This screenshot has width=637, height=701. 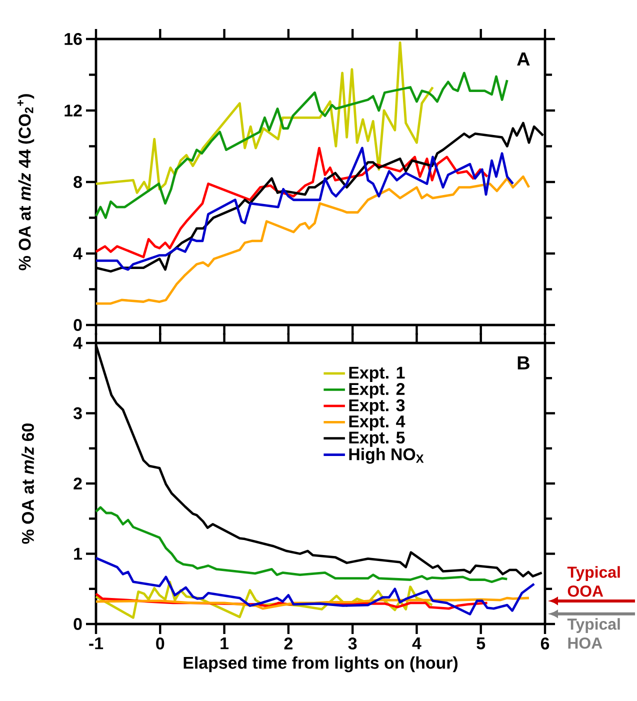 I want to click on x-tick-label: 4, so click(x=417, y=644).